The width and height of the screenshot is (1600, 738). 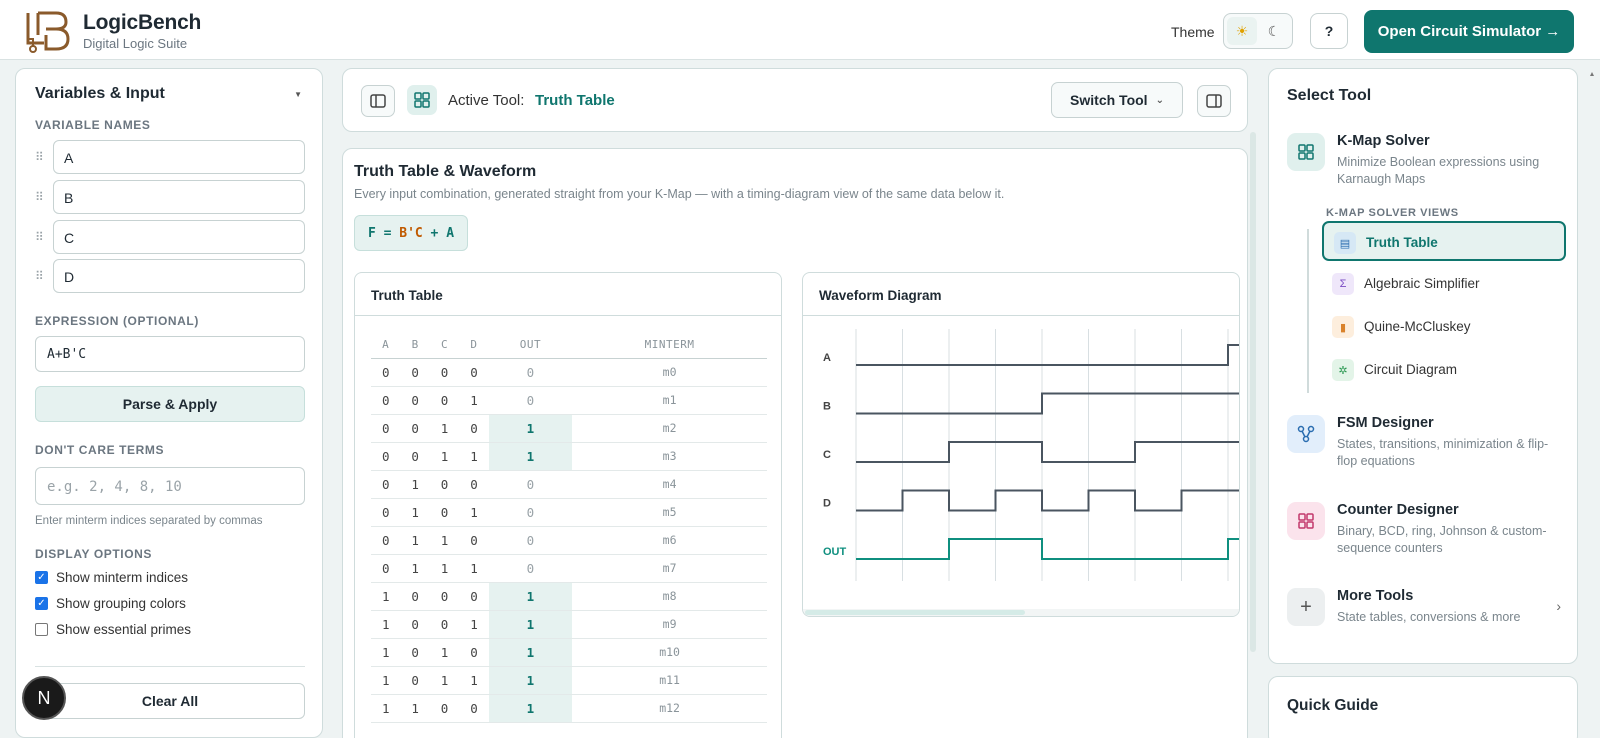 I want to click on output-cell: 1, so click(x=530, y=596).